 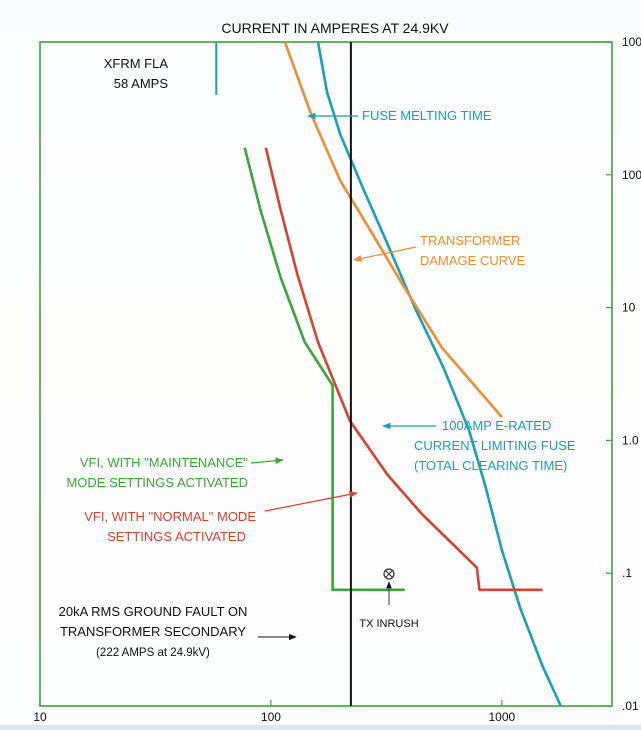 What do you see at coordinates (157, 482) in the screenshot?
I see `maintenance-label-line2: MODE SETTINGS ACTIVATED` at bounding box center [157, 482].